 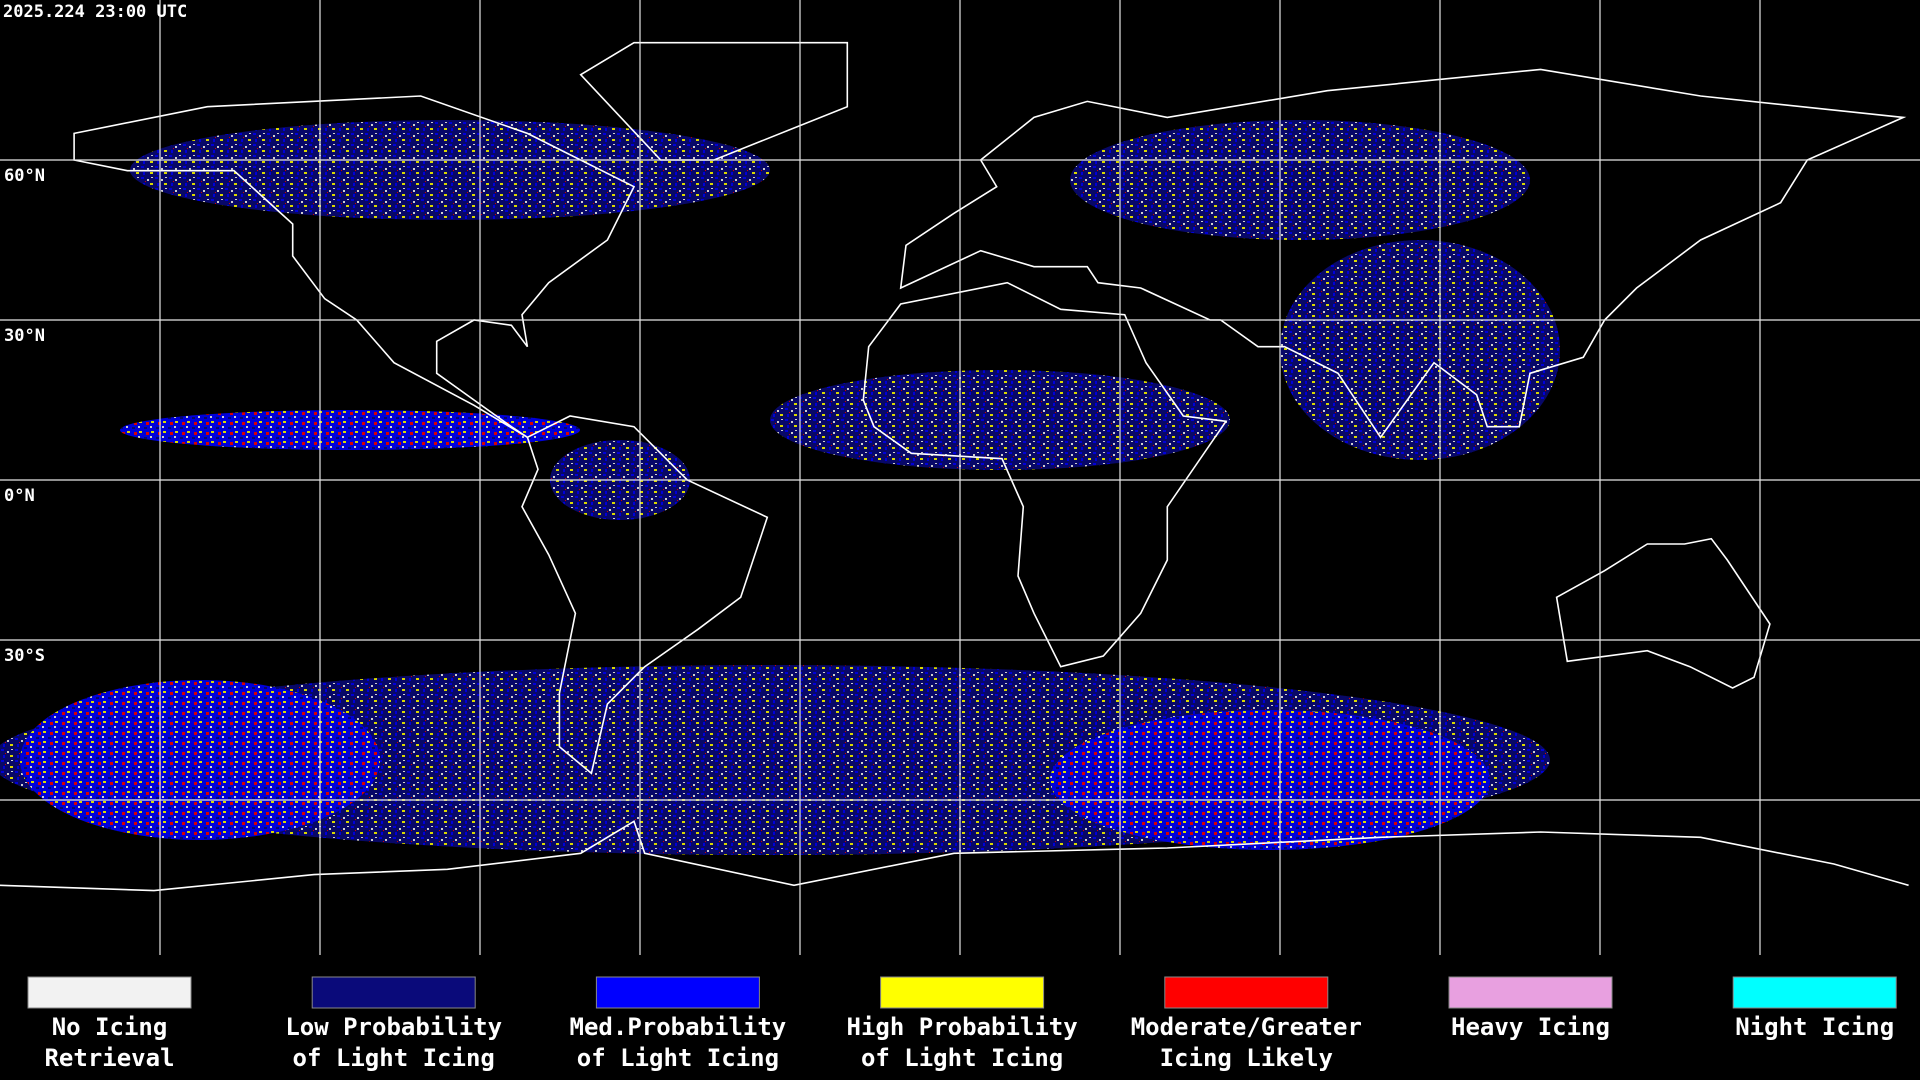 What do you see at coordinates (1246, 1058) in the screenshot?
I see `legend-label: Icing Likely` at bounding box center [1246, 1058].